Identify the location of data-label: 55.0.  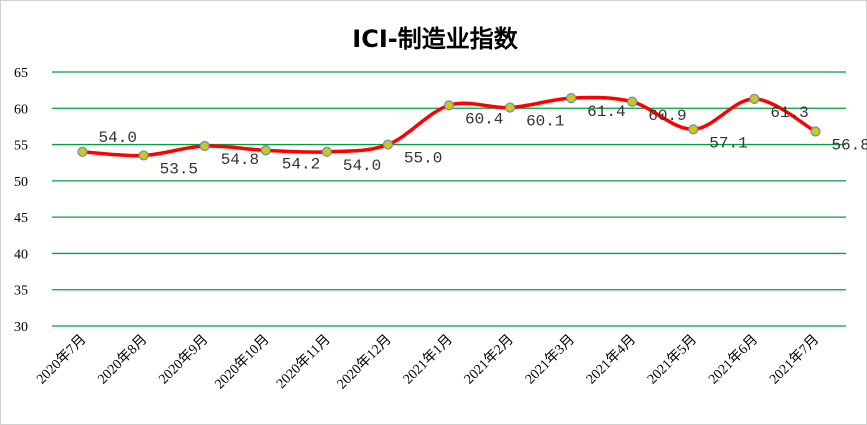
(423, 159).